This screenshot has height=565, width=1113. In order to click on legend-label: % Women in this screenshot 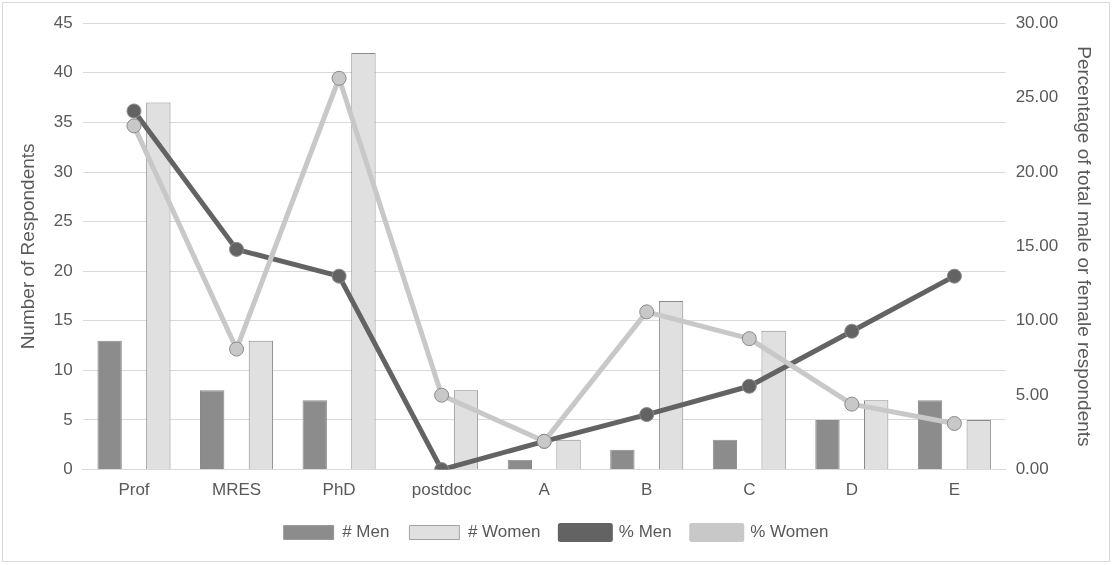, I will do `click(789, 532)`.